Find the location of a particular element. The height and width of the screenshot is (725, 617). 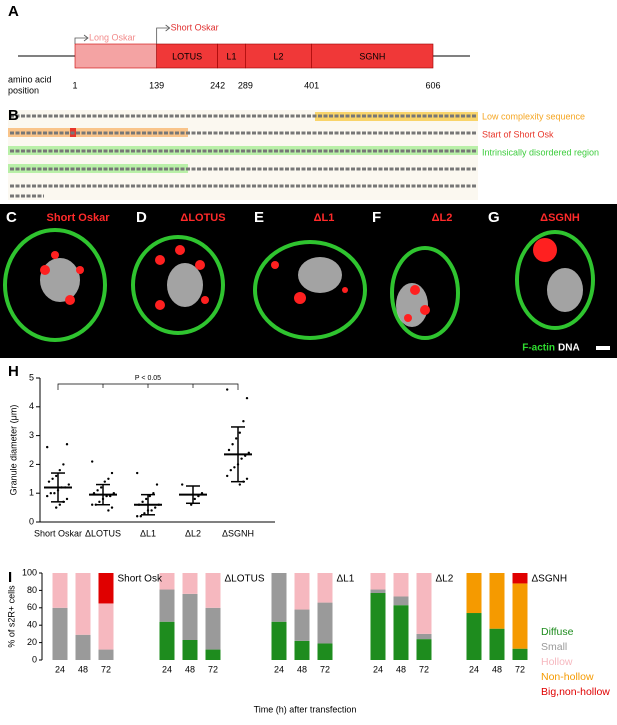

x-tick-label: Short Oskar is located at coordinates (58, 533).